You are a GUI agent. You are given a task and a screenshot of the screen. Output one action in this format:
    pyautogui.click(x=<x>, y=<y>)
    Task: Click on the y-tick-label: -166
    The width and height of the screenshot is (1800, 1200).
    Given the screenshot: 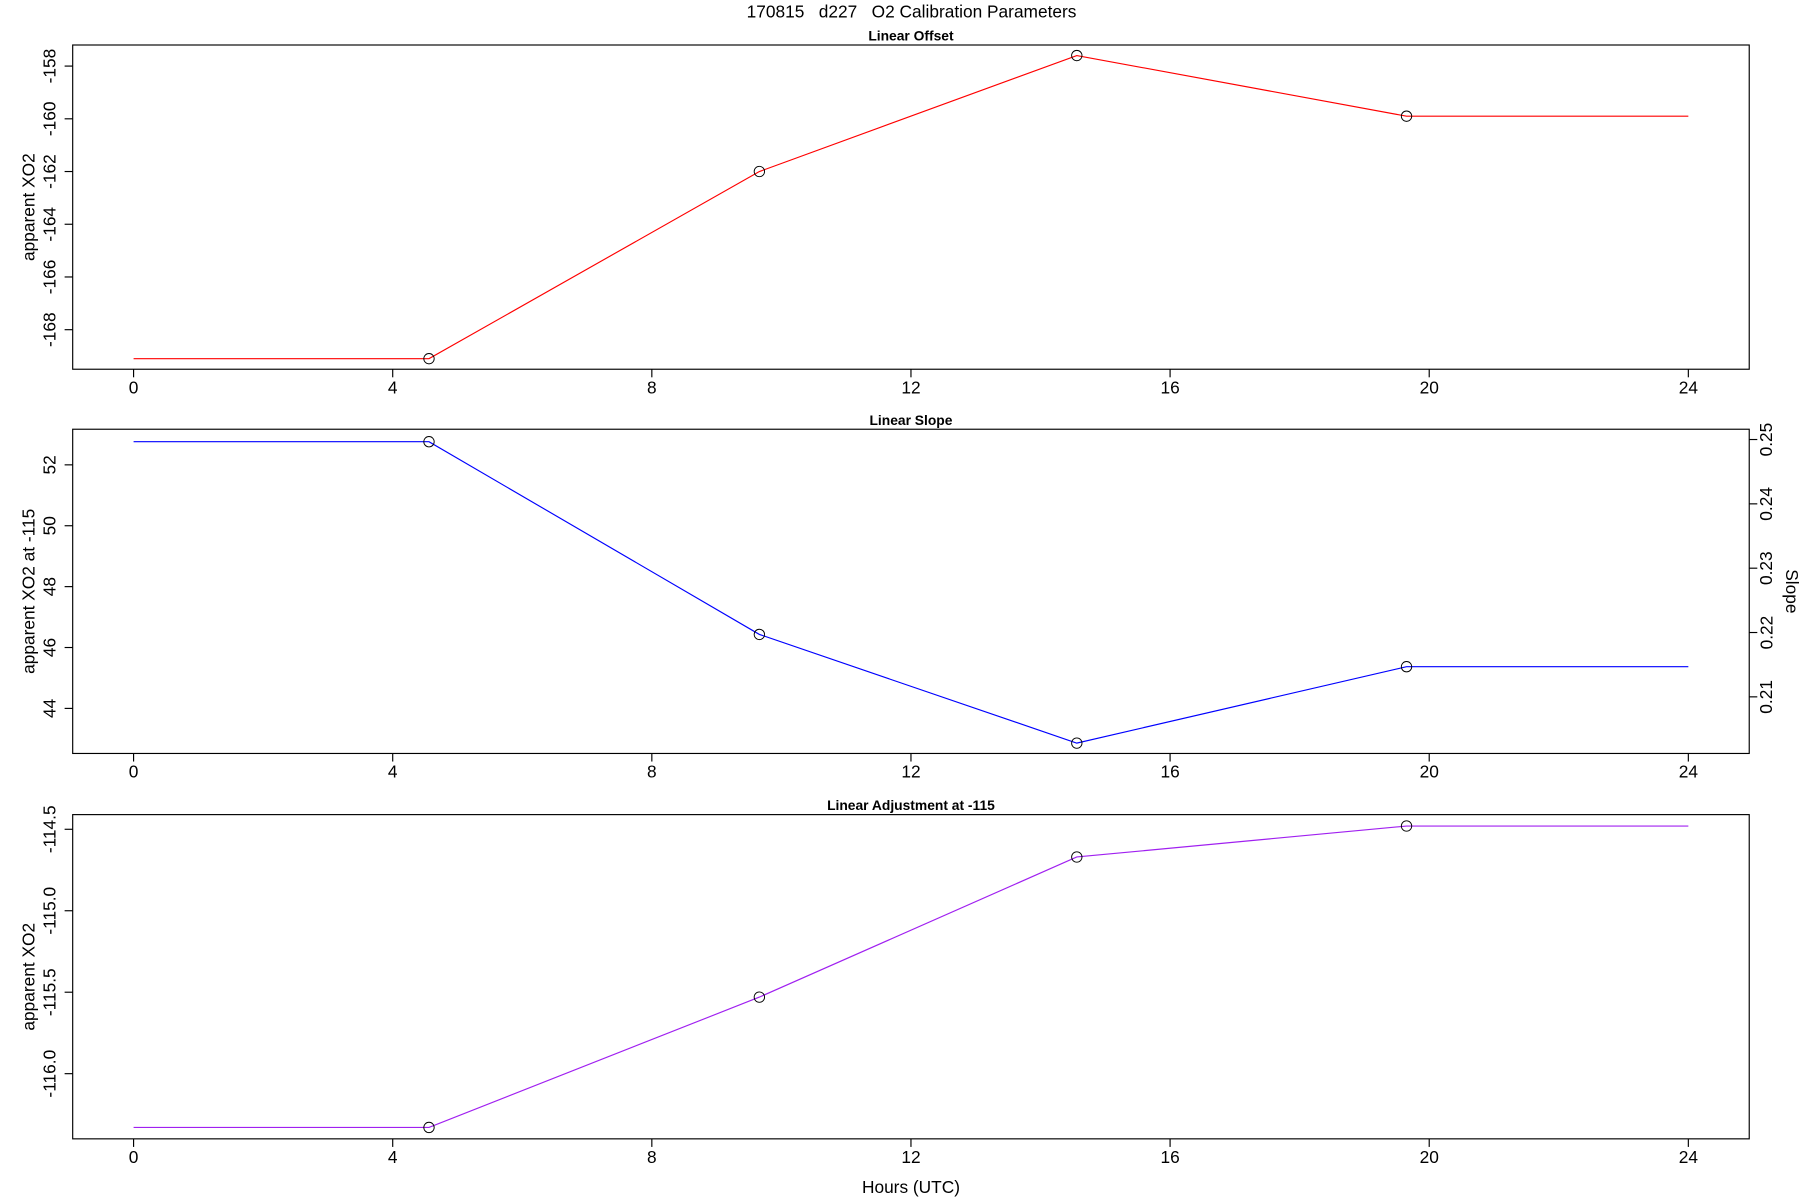 What is the action you would take?
    pyautogui.click(x=49, y=277)
    